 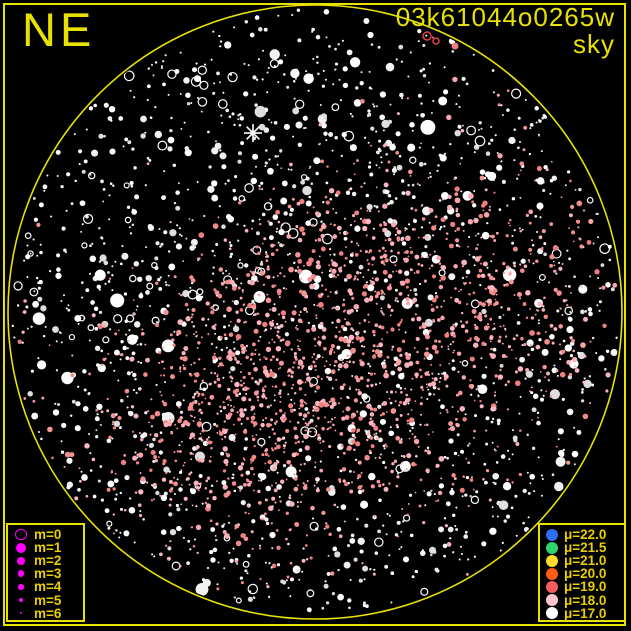 I want to click on legend-mu-row: μ=18.0, so click(x=582, y=600).